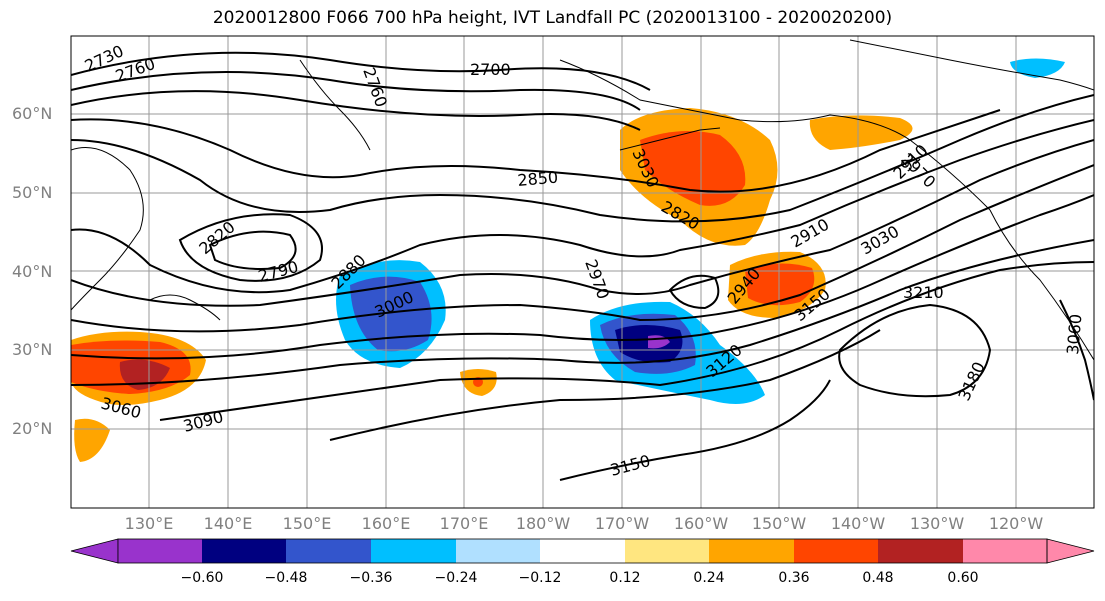 This screenshot has width=1105, height=601. What do you see at coordinates (625, 578) in the screenshot?
I see `colorbar-tick-label: 0.12` at bounding box center [625, 578].